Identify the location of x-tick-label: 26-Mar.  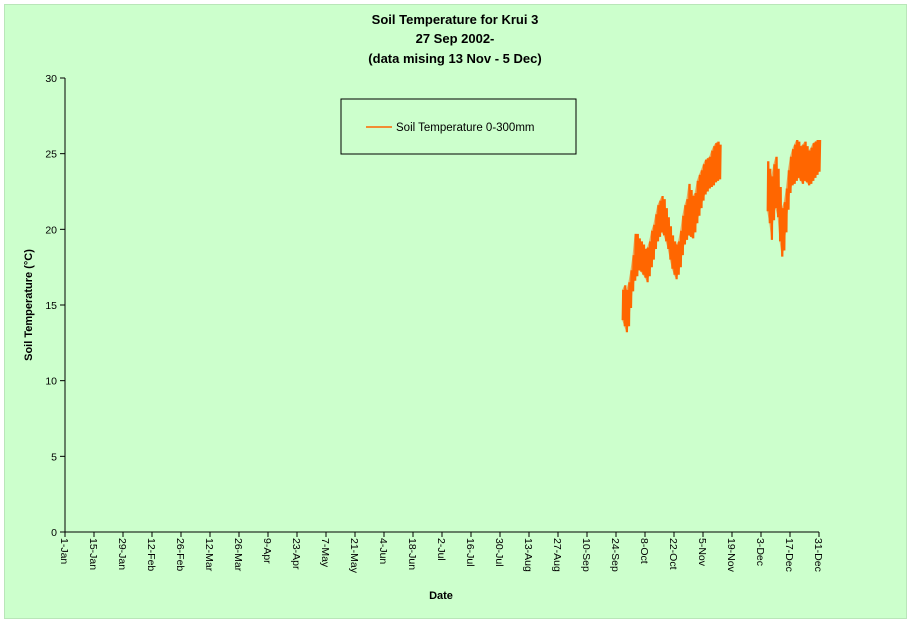
(238, 555).